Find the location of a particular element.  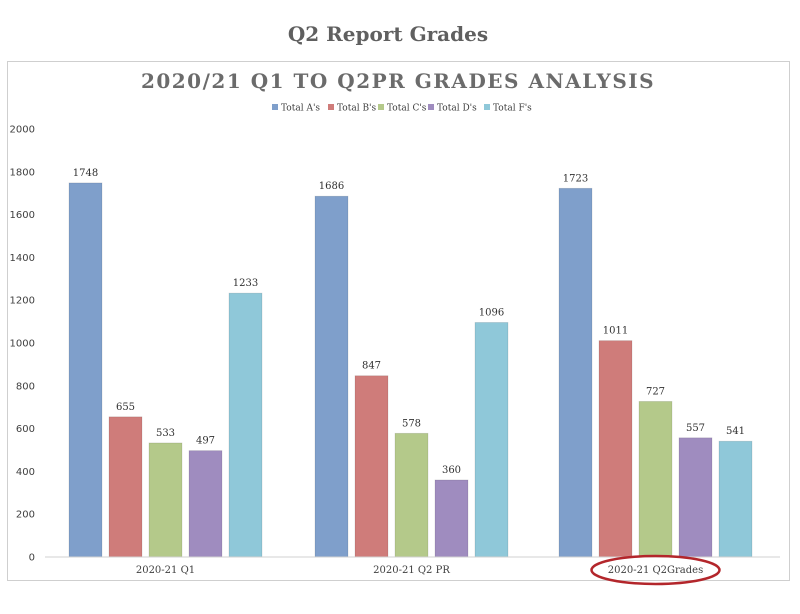

y-tick-label: 0 is located at coordinates (32, 558).